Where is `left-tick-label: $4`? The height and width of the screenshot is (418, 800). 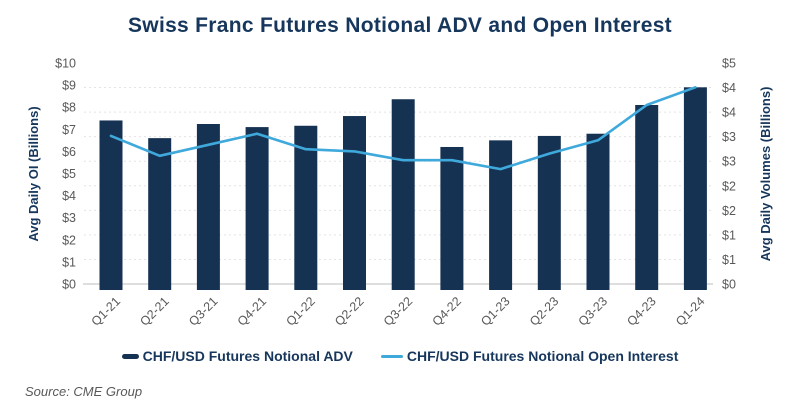 left-tick-label: $4 is located at coordinates (69, 196).